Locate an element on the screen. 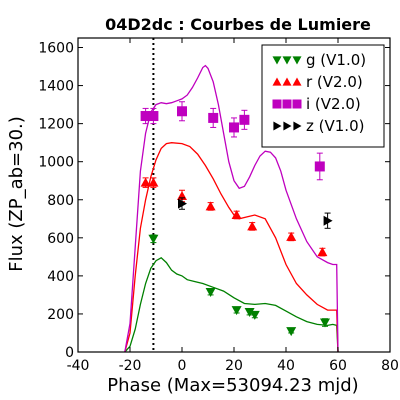  x-tick-label: 40 is located at coordinates (286, 366).